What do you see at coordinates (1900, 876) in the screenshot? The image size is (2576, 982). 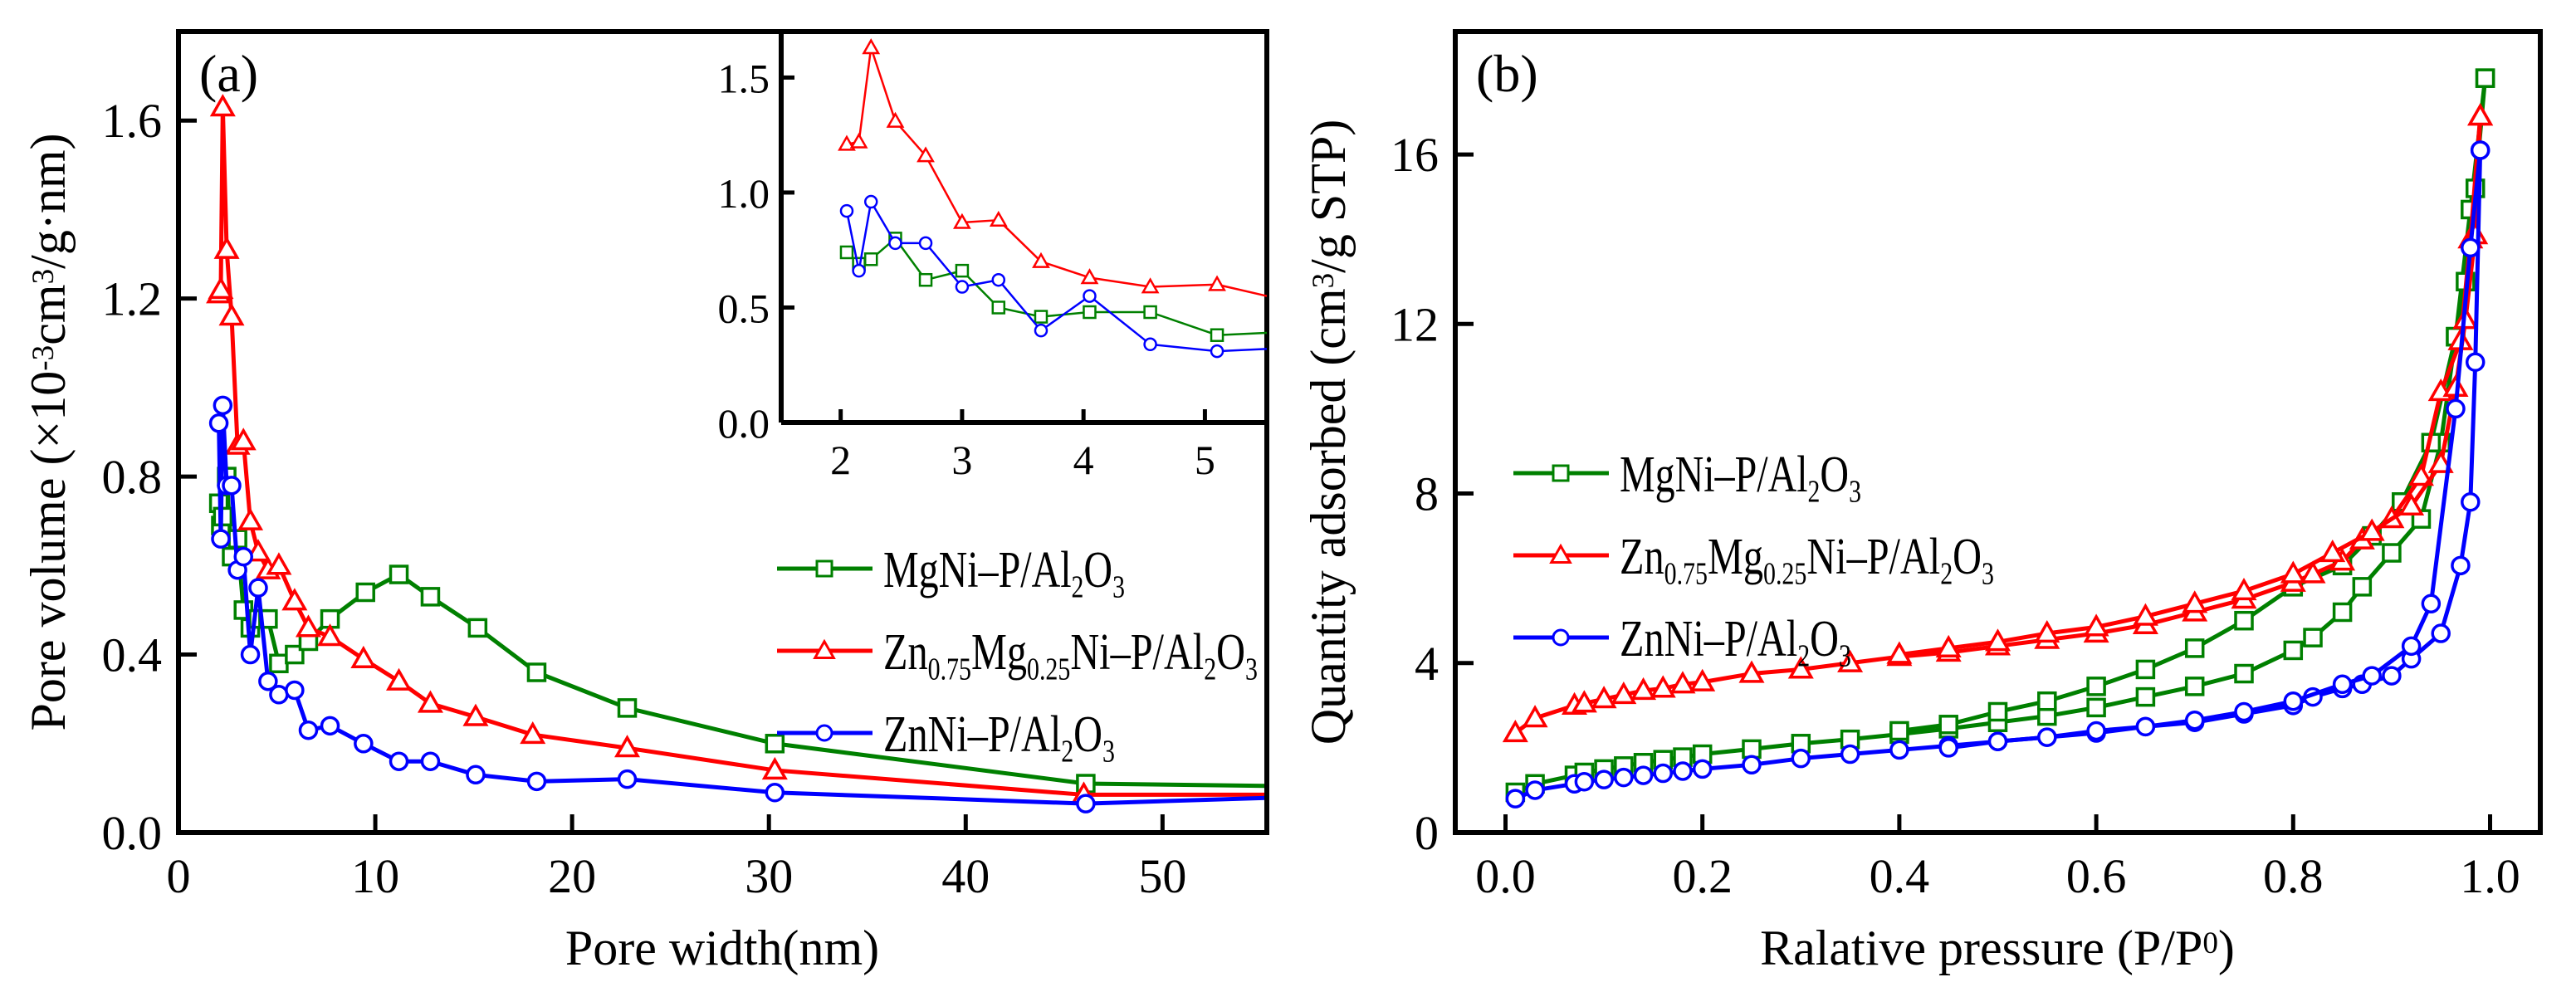 I see `x-tick-label: 0.4` at bounding box center [1900, 876].